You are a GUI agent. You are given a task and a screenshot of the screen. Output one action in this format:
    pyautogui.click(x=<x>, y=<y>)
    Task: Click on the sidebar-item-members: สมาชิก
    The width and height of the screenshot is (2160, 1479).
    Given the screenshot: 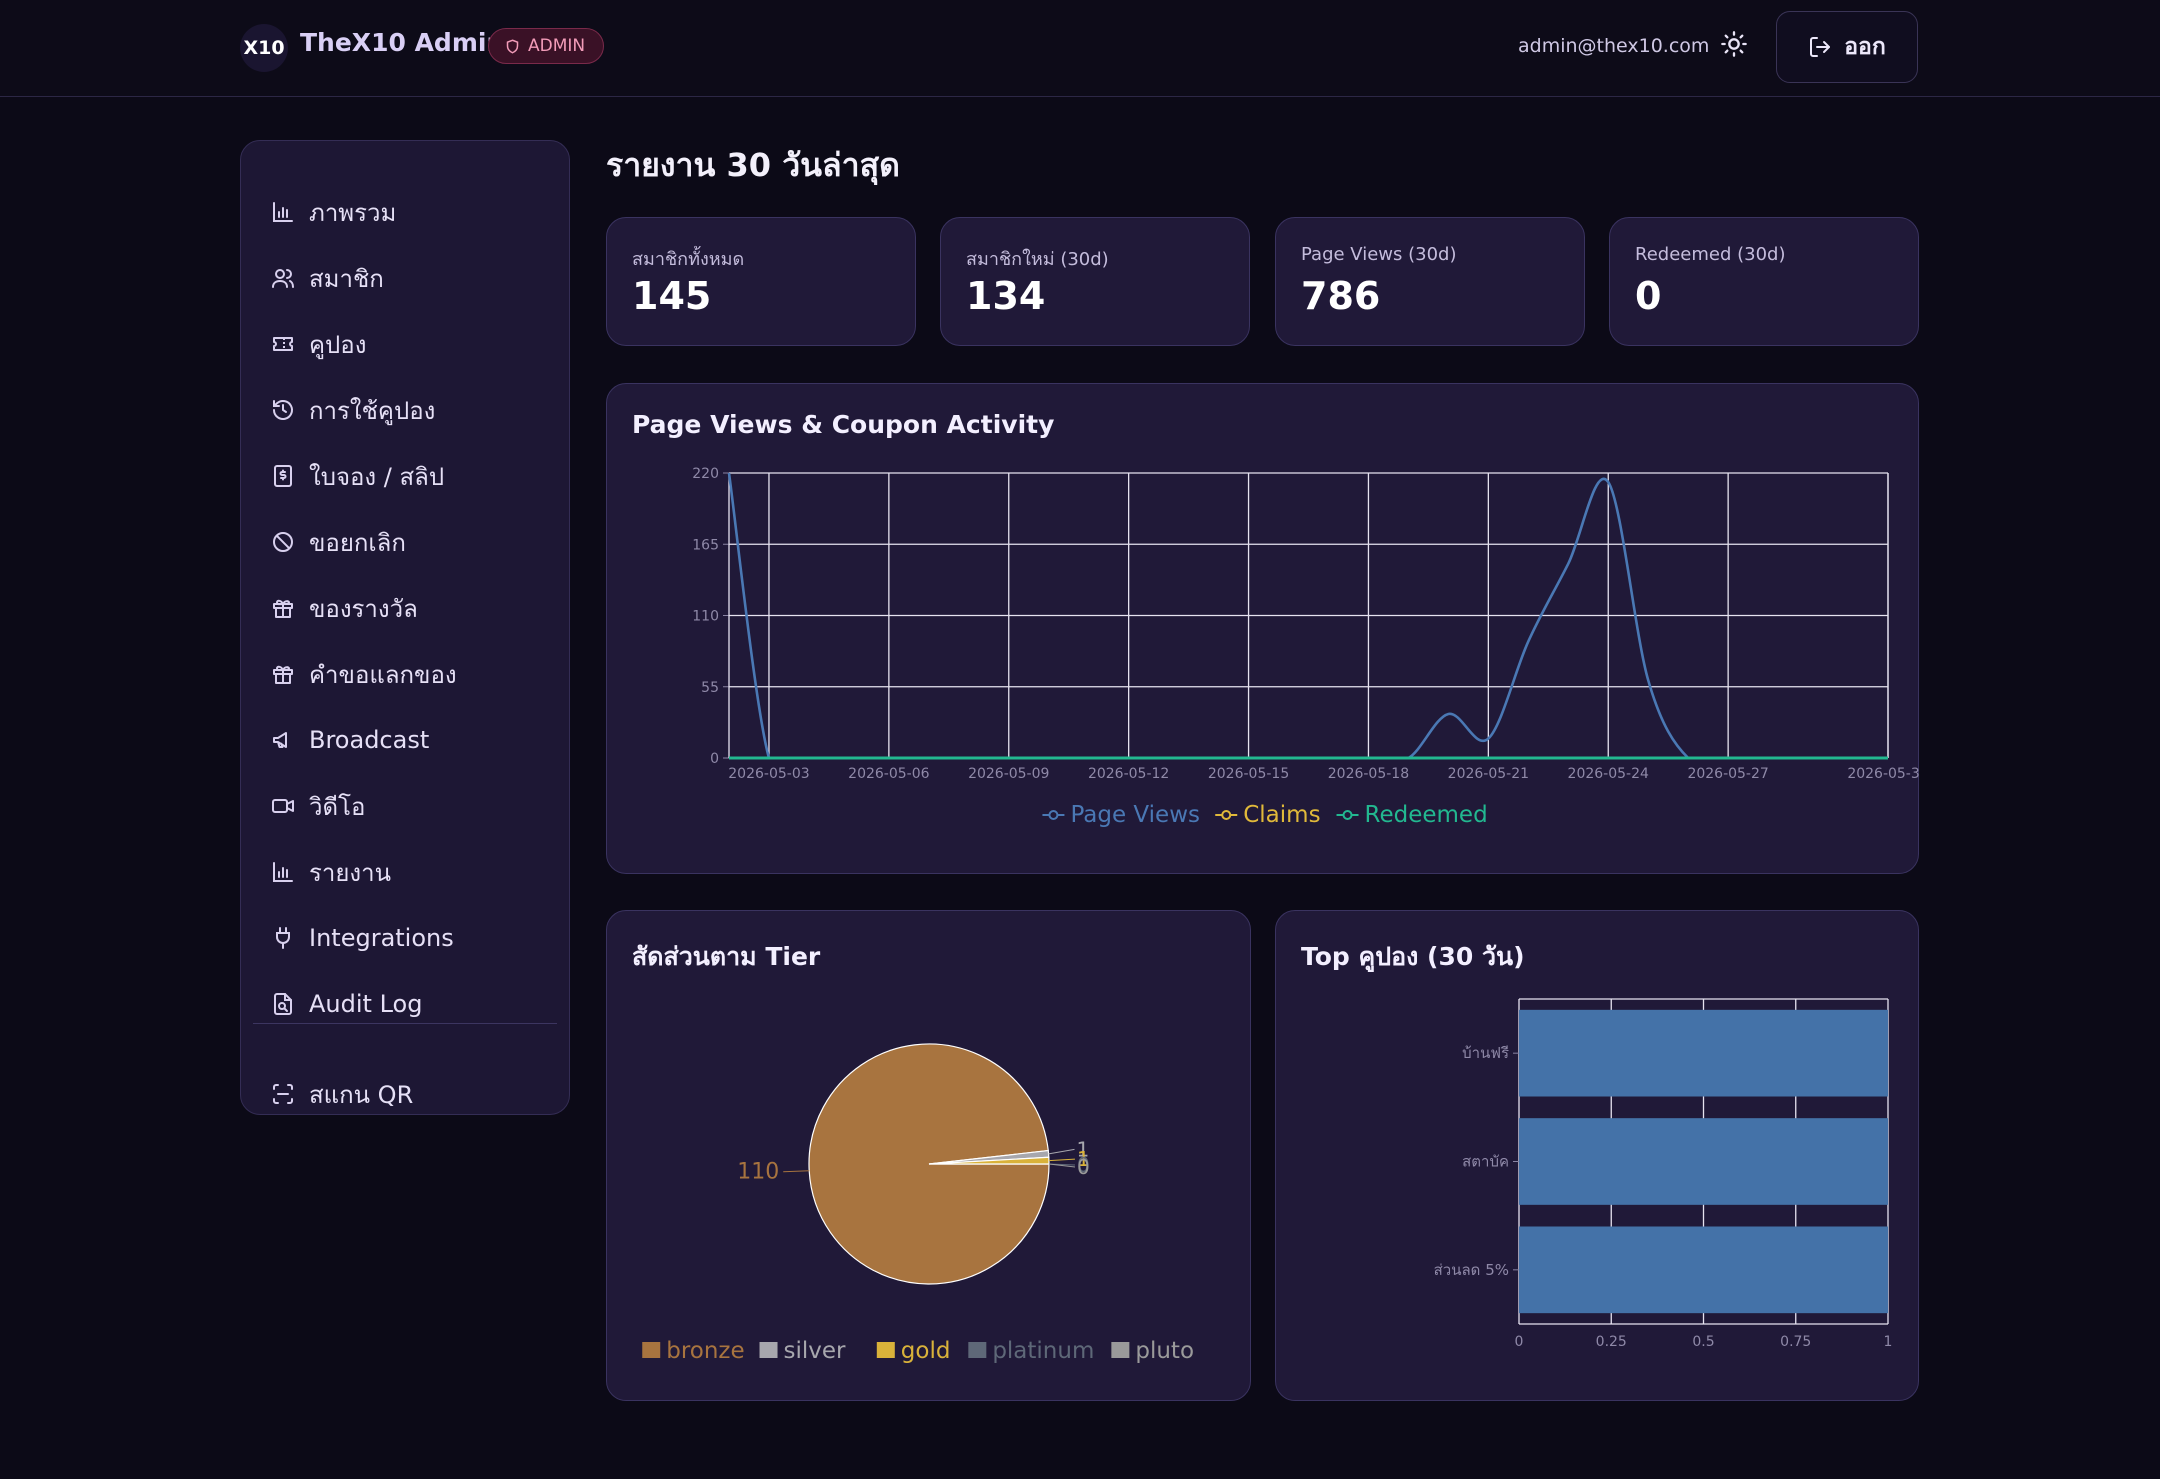 What is the action you would take?
    pyautogui.click(x=411, y=278)
    